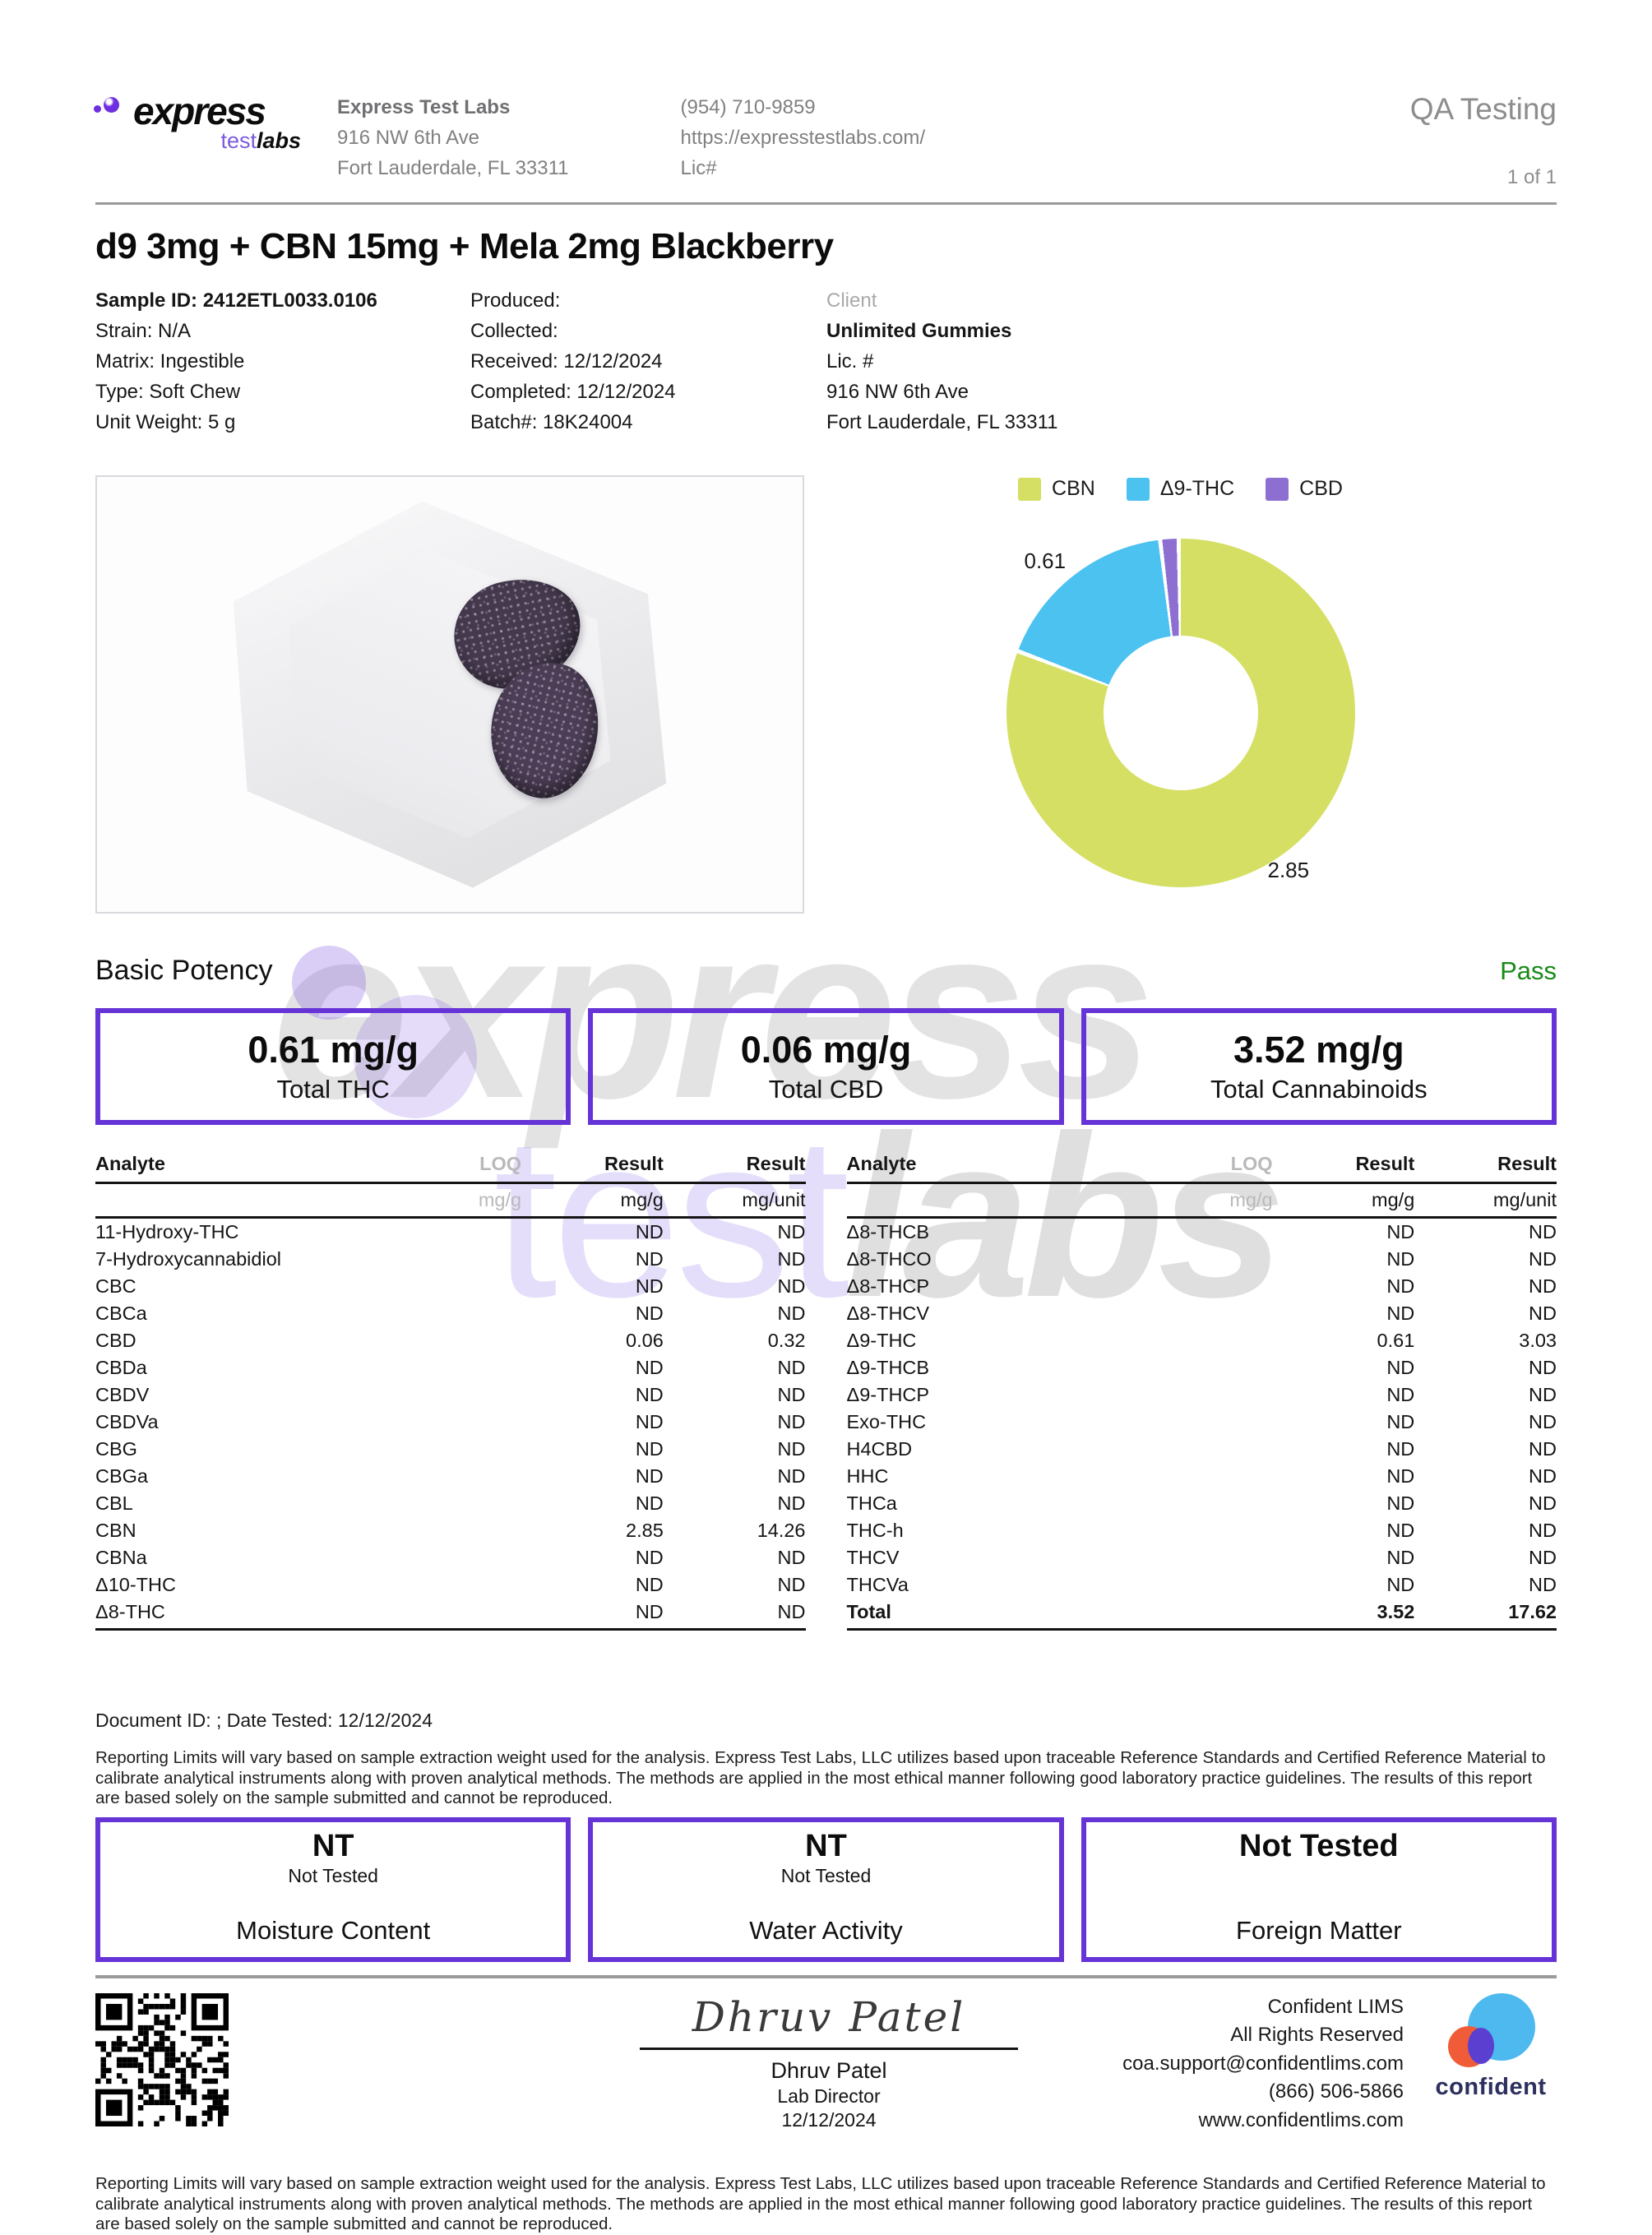 The width and height of the screenshot is (1652, 2235). I want to click on column-header-result1: Result, so click(1344, 1167).